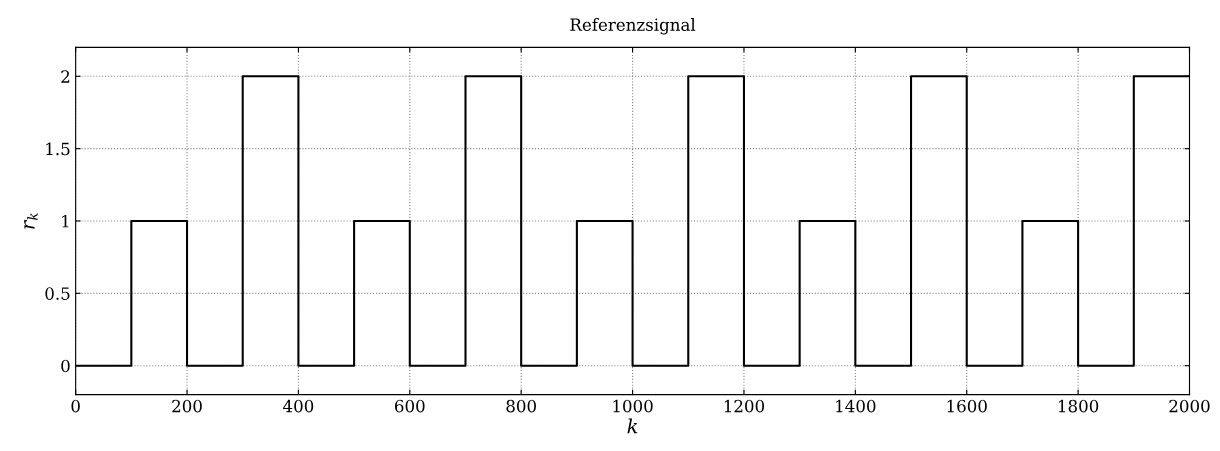 Image resolution: width=1220 pixels, height=451 pixels. What do you see at coordinates (967, 406) in the screenshot?
I see `x-tick-label: 1600` at bounding box center [967, 406].